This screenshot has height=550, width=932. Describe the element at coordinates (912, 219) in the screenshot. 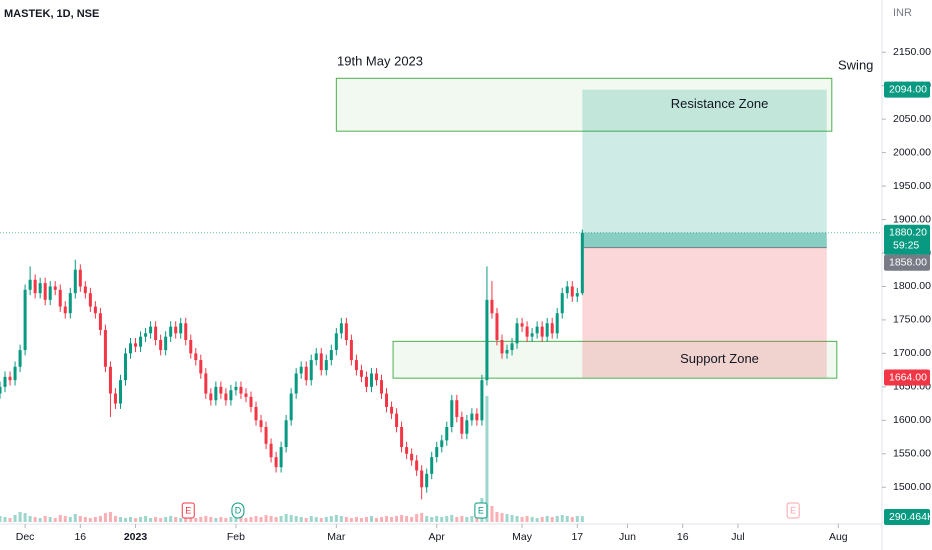

I see `y-tick-label: 1900.00` at that location.